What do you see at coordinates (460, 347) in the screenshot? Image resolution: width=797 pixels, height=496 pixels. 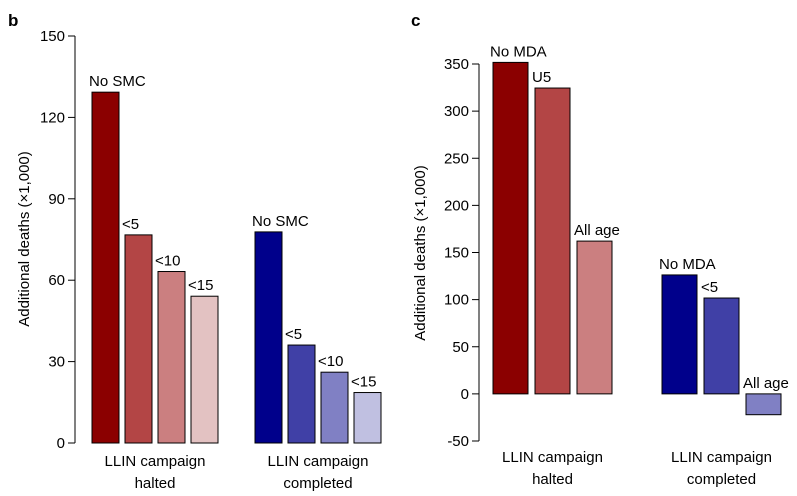 I see `y-tick-label: 50` at bounding box center [460, 347].